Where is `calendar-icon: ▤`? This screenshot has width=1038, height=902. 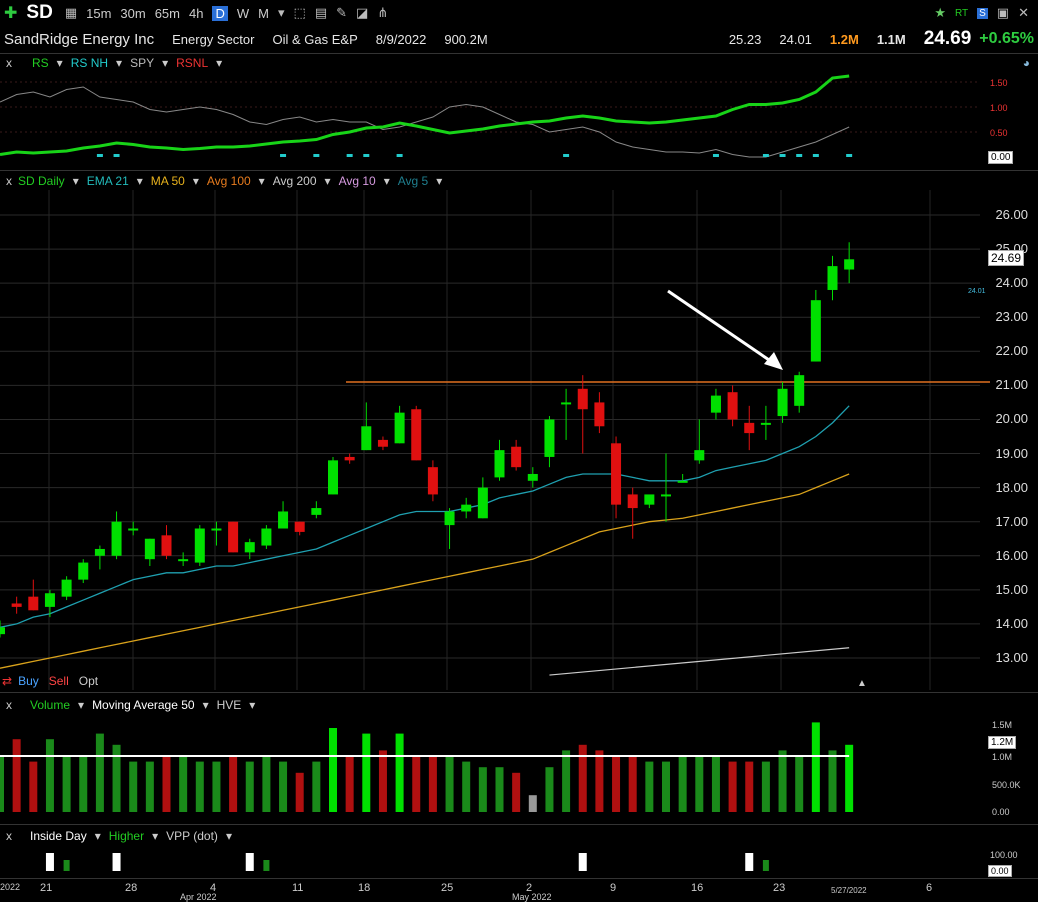 calendar-icon: ▤ is located at coordinates (321, 12).